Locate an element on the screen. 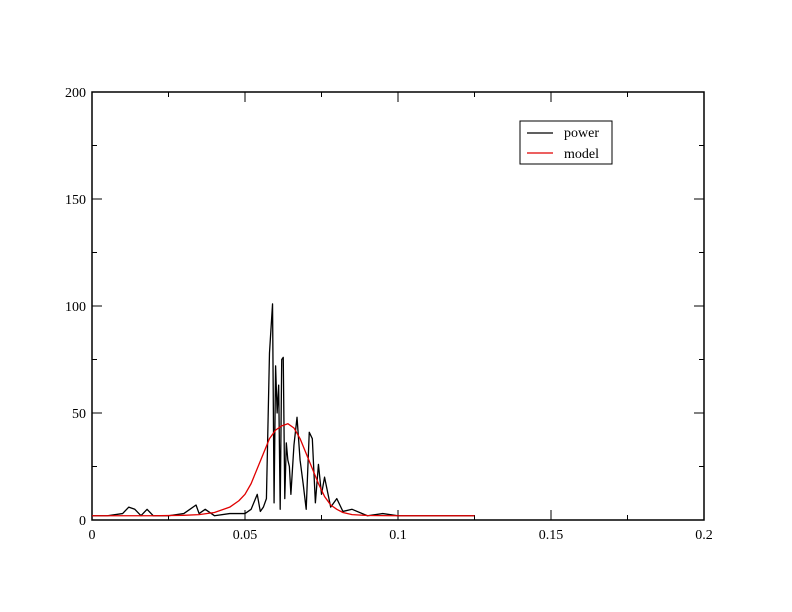 The image size is (792, 612). legend: power model is located at coordinates (566, 142).